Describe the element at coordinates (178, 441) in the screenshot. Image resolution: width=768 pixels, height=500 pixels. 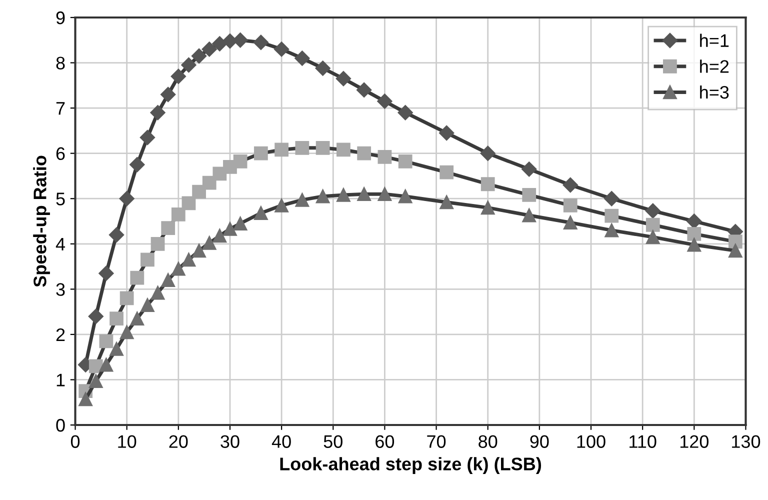
I see `x-tick-label: 20` at that location.